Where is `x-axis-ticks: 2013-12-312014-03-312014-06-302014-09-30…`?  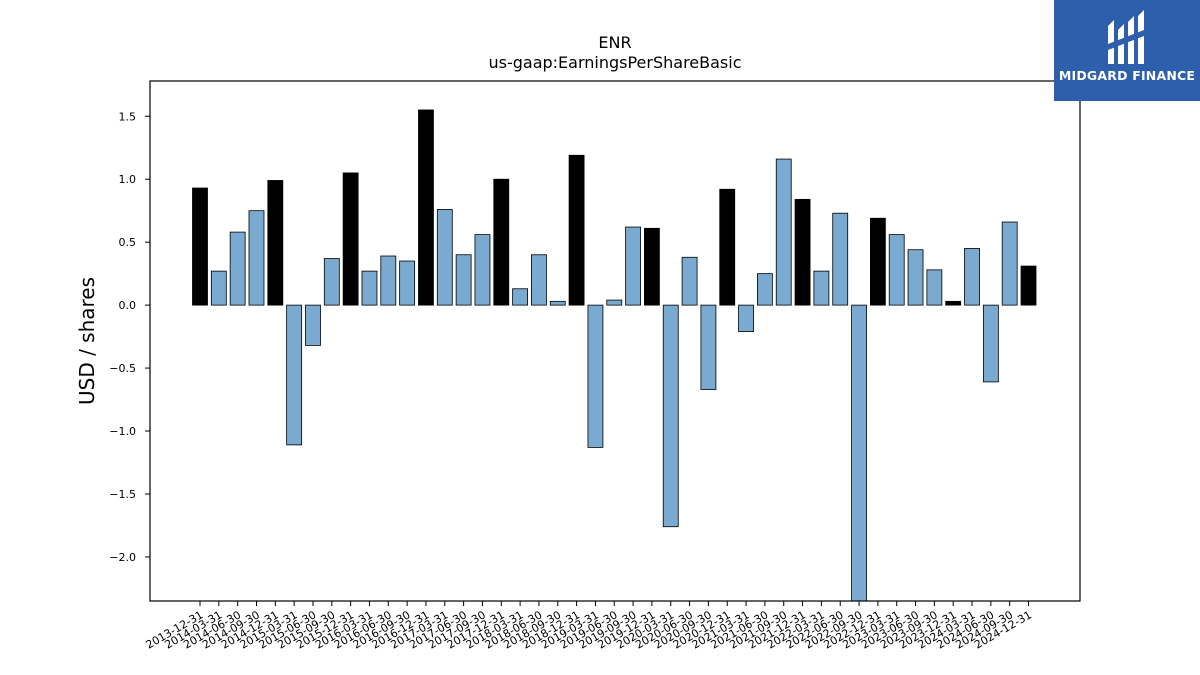
x-axis-ticks: 2013-12-312014-03-312014-06-302014-09-30… is located at coordinates (589, 626).